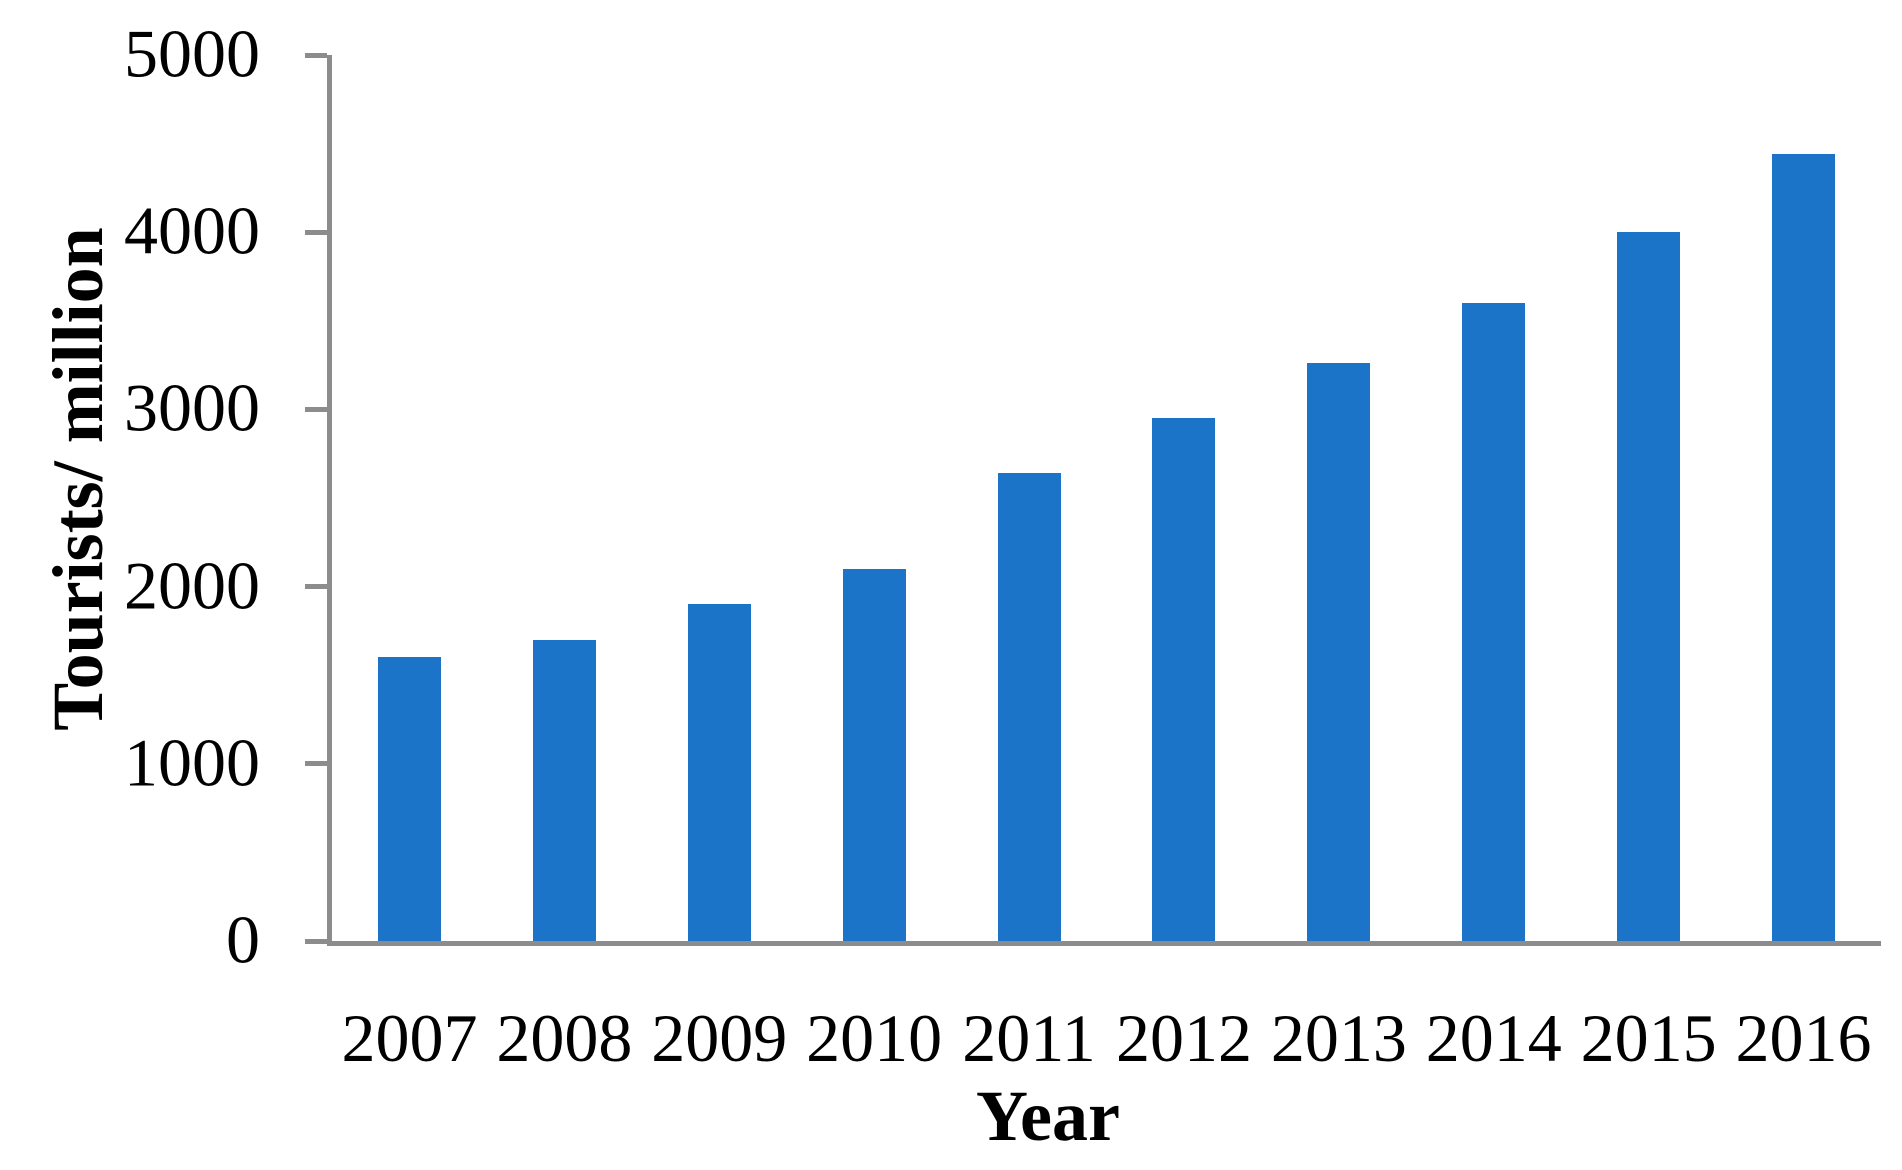 The height and width of the screenshot is (1170, 1902). Describe the element at coordinates (192, 585) in the screenshot. I see `y-tick-label-2000: 2000` at that location.